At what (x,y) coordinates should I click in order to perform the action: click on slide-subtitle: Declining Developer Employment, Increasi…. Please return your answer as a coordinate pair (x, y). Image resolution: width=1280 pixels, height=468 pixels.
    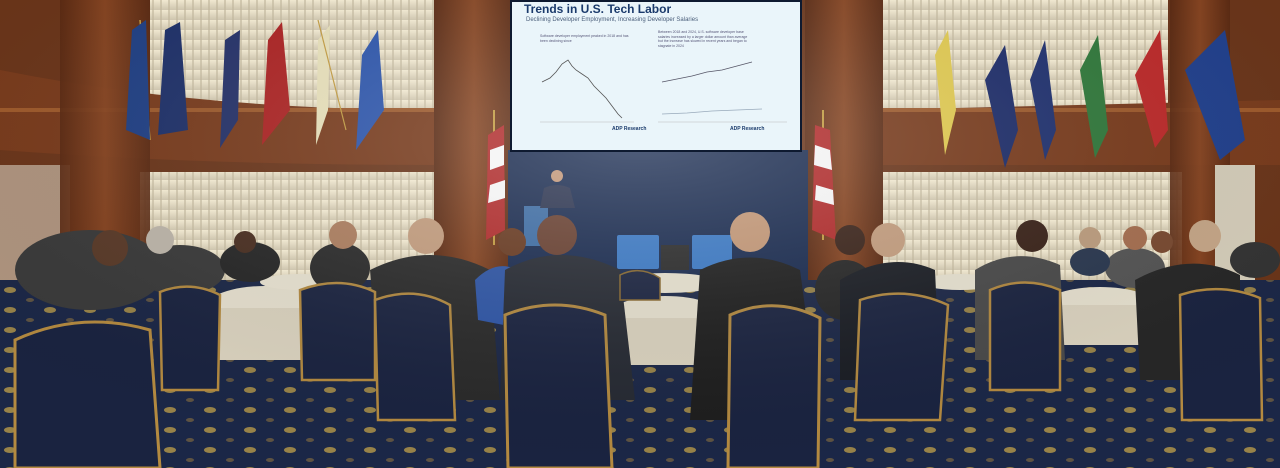
    Looking at the image, I should click on (612, 20).